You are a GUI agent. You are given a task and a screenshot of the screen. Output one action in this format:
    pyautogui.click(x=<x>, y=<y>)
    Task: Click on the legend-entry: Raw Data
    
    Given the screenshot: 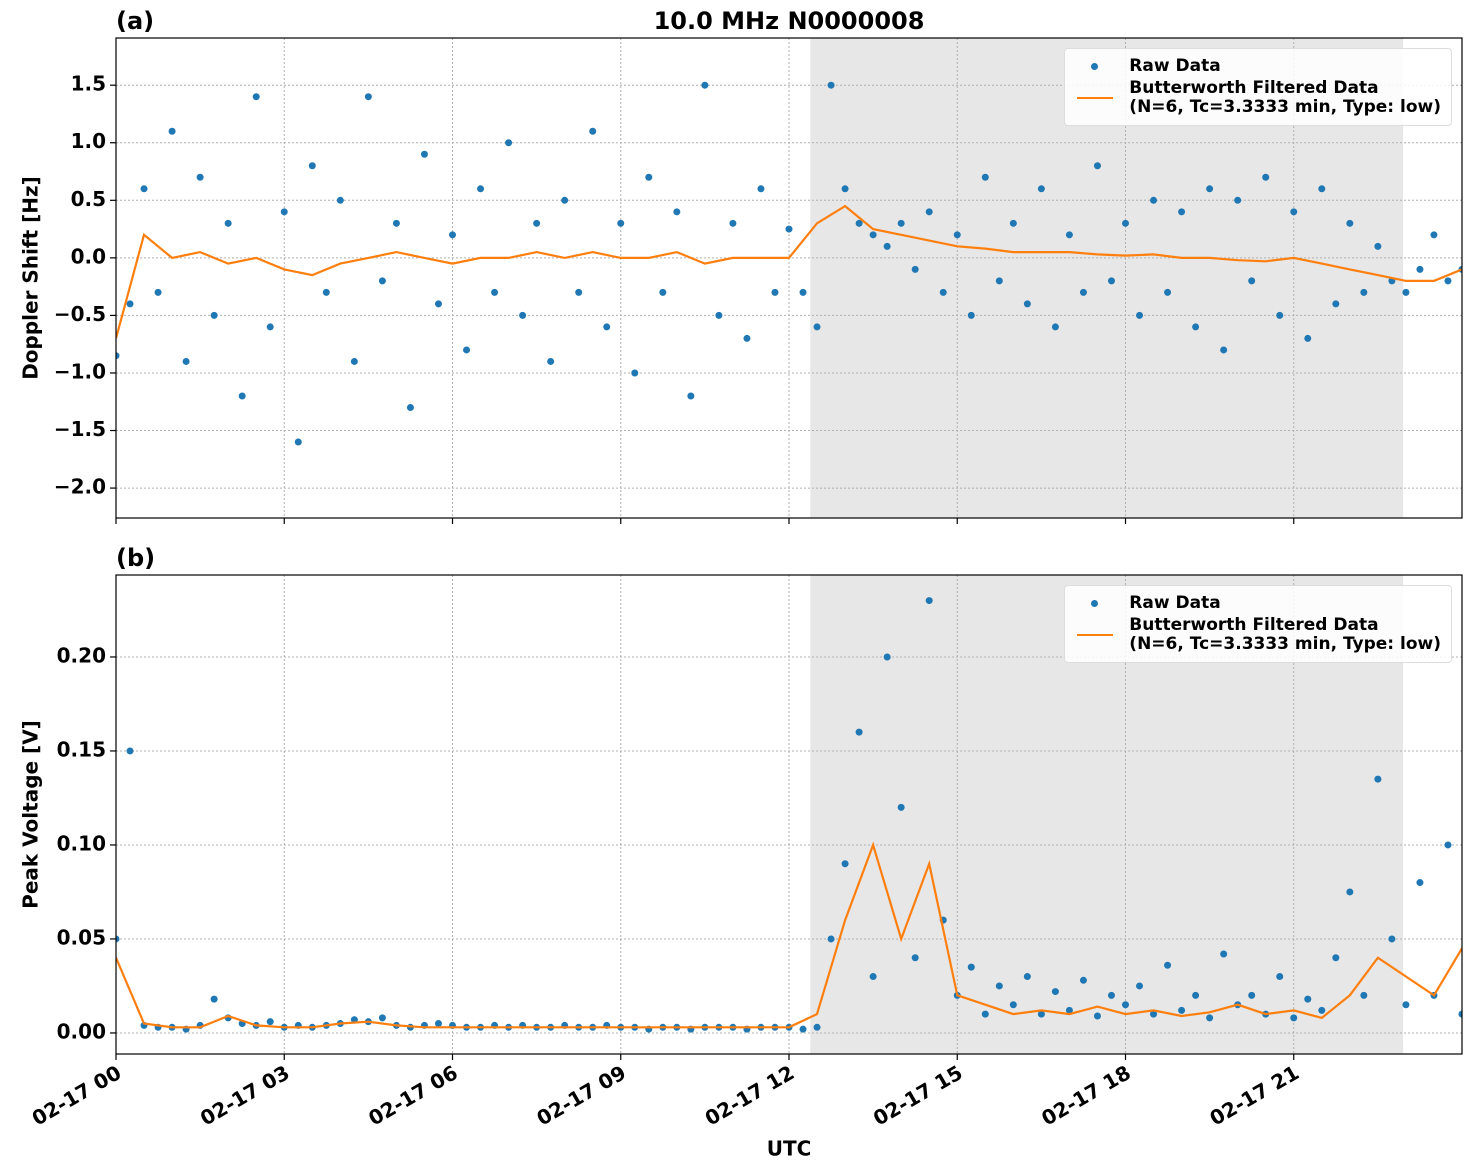 What is the action you would take?
    pyautogui.click(x=1258, y=604)
    